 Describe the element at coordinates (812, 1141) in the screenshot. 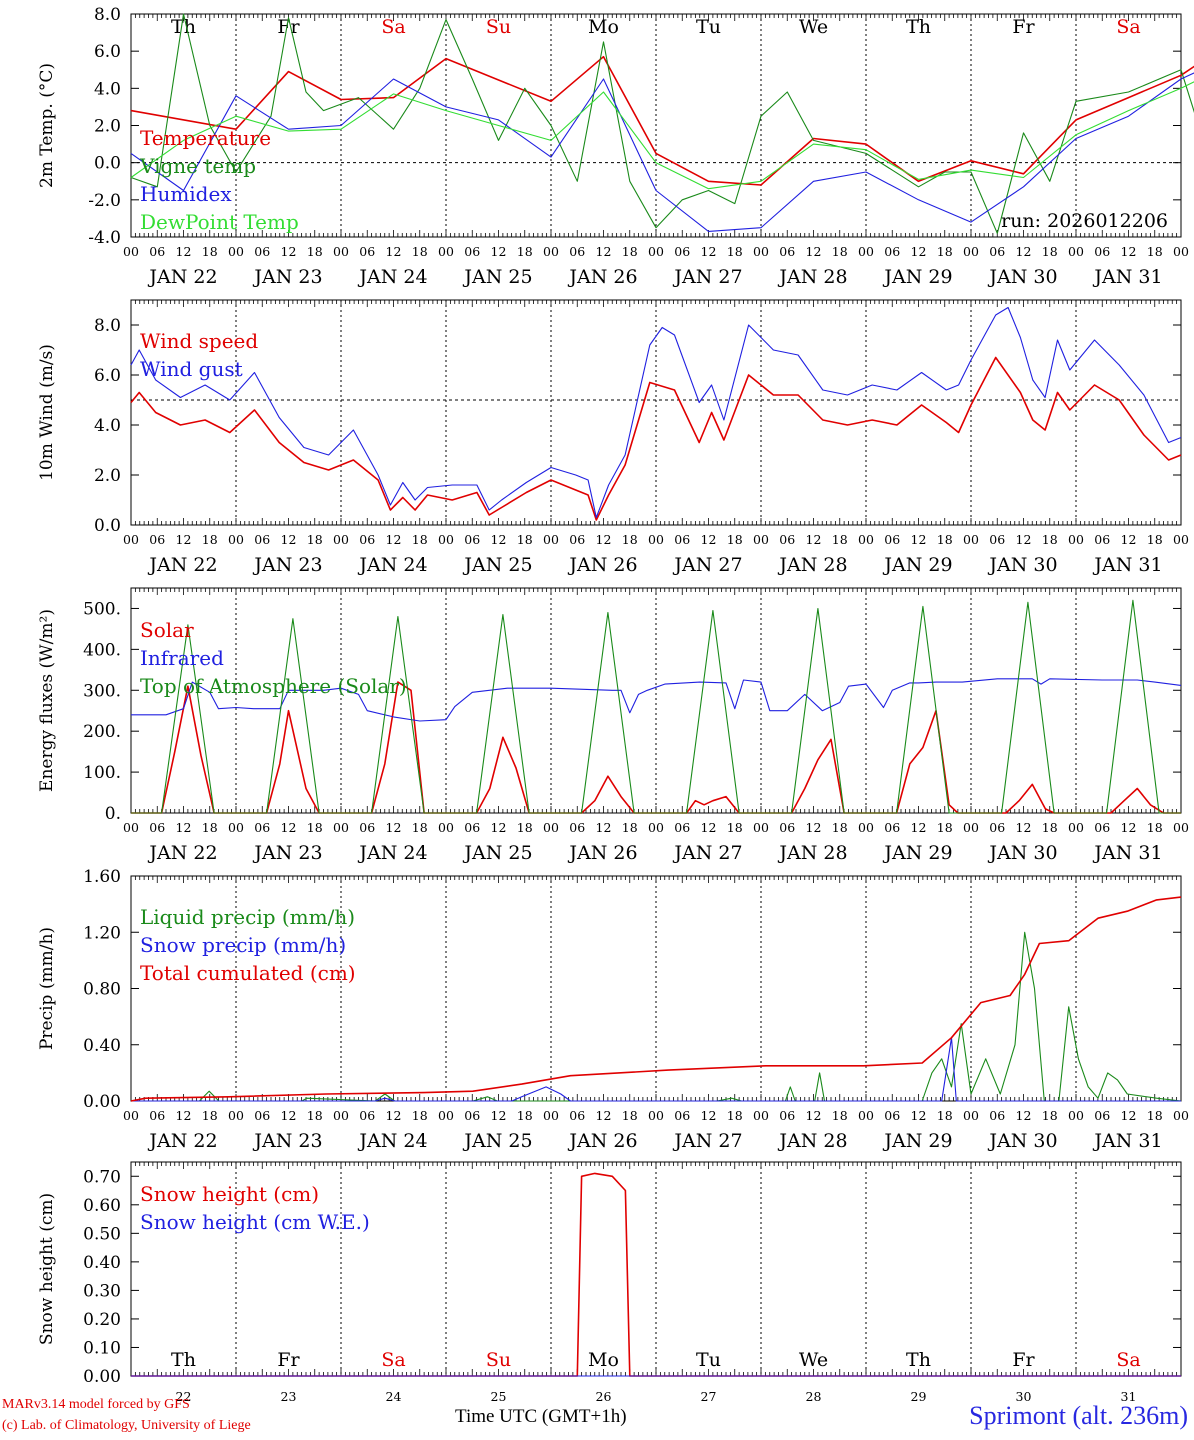

I see `date-label: JAN 28` at that location.